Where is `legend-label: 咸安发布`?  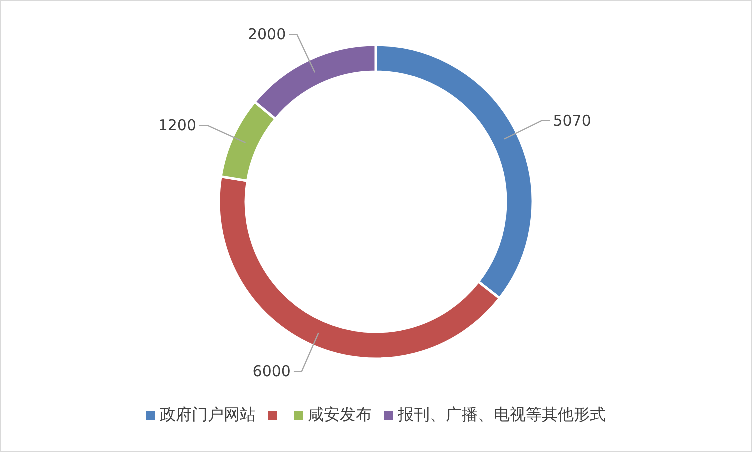 legend-label: 咸安发布 is located at coordinates (340, 414).